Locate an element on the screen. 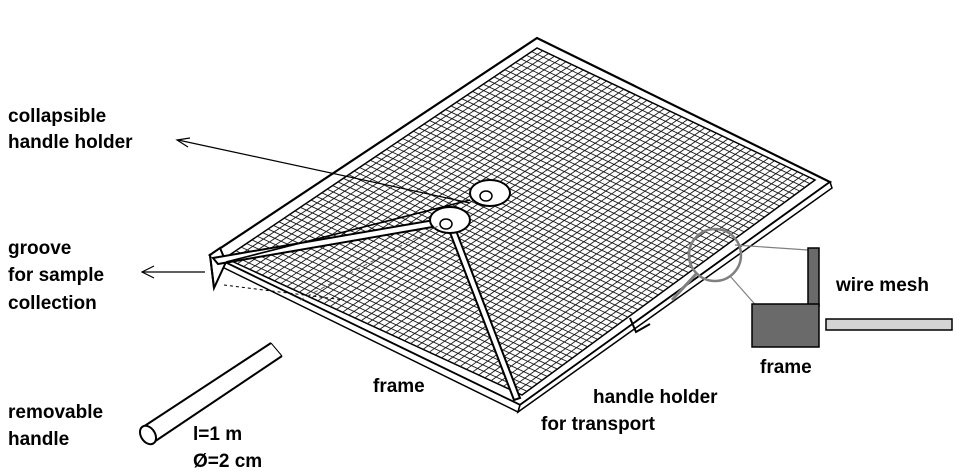  label-wire-mesh: wire mesh is located at coordinates (882, 285).